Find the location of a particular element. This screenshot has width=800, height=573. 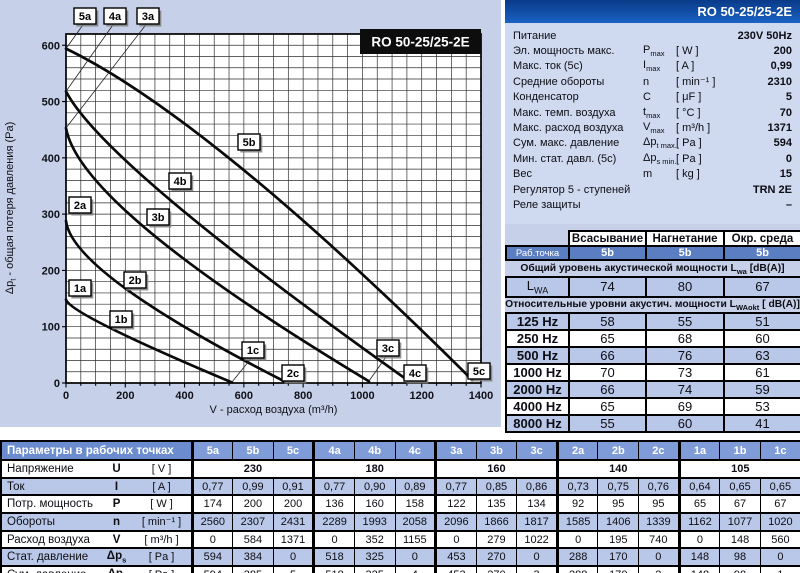

spec-row: Макс. расход воздуха Vmax [ m³/h ] 1371 is located at coordinates (652, 127).